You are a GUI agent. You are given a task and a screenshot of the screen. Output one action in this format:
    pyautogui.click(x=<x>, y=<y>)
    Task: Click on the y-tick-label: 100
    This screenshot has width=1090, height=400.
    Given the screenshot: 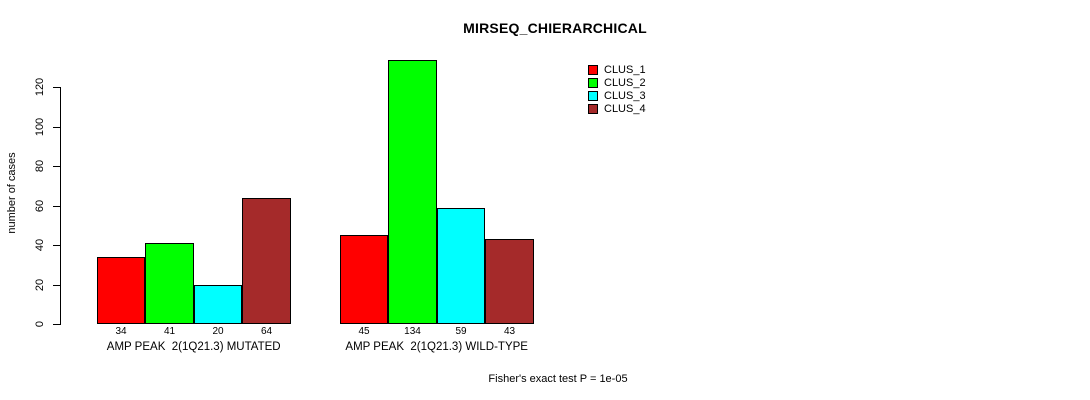 What is the action you would take?
    pyautogui.click(x=40, y=127)
    